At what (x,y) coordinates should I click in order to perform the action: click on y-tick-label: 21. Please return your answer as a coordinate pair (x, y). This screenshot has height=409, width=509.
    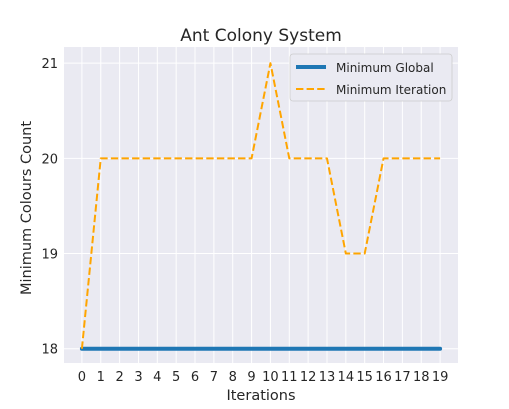
    Looking at the image, I should click on (49, 64).